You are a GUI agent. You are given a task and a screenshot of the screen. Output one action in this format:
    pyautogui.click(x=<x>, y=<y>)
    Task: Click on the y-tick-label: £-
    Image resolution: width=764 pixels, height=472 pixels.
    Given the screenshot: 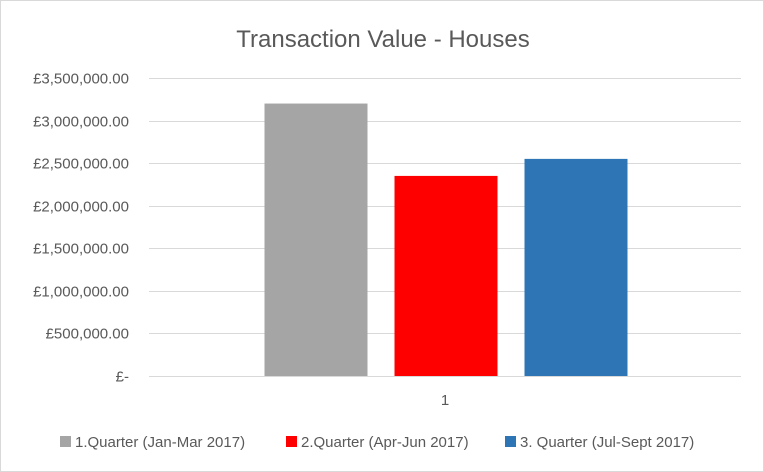 What is the action you would take?
    pyautogui.click(x=122, y=377)
    